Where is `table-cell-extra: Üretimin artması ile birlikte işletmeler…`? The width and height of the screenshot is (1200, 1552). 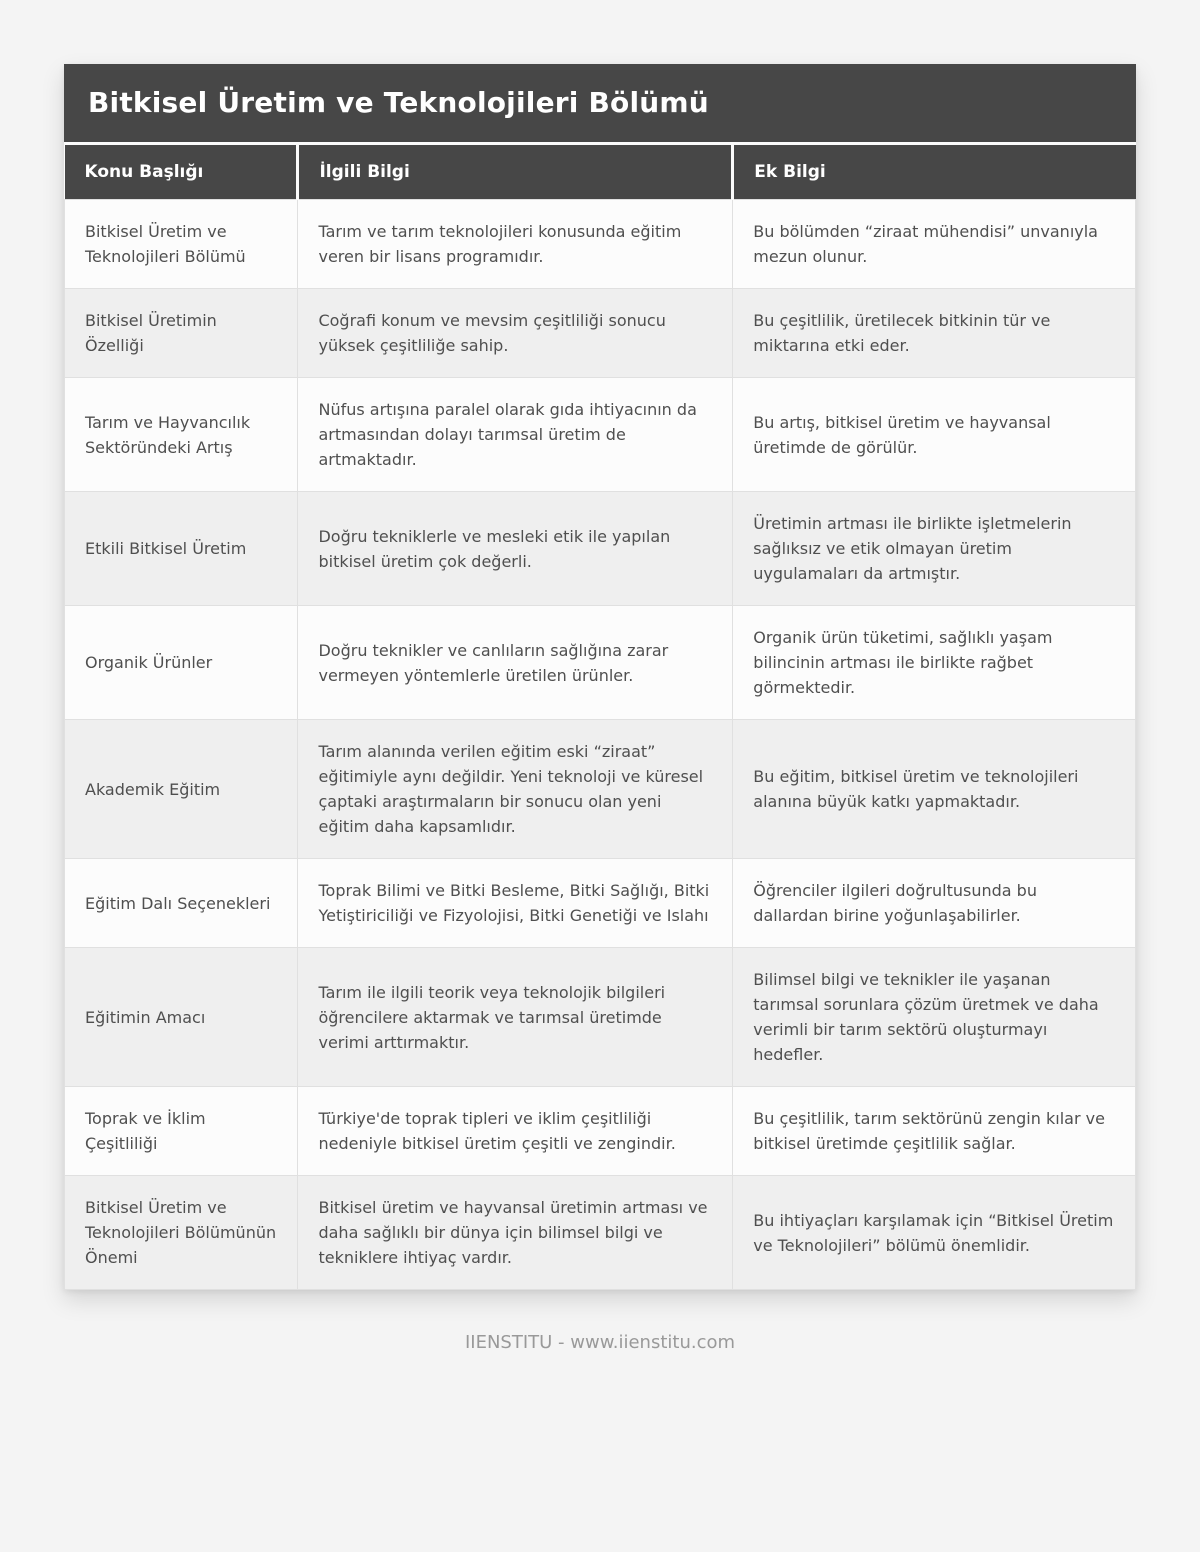 table-cell-extra: Üretimin artması ile birlikte işletmeler… is located at coordinates (934, 548).